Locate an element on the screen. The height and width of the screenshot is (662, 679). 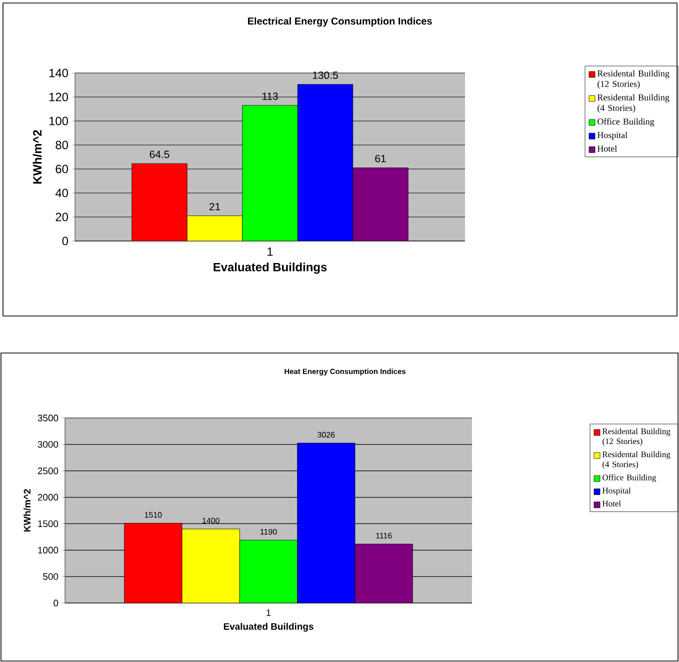
data-label: 64.5 is located at coordinates (160, 154).